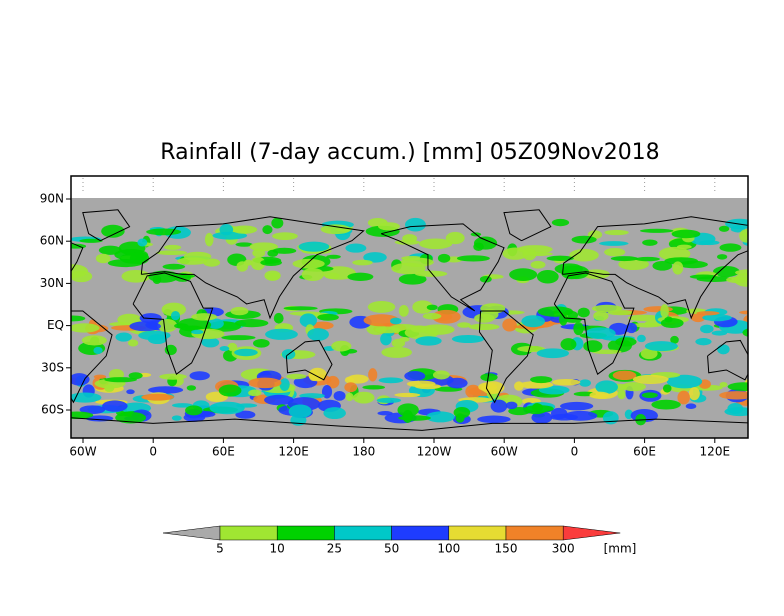  What do you see at coordinates (52, 199) in the screenshot?
I see `lat-label: 90N` at bounding box center [52, 199].